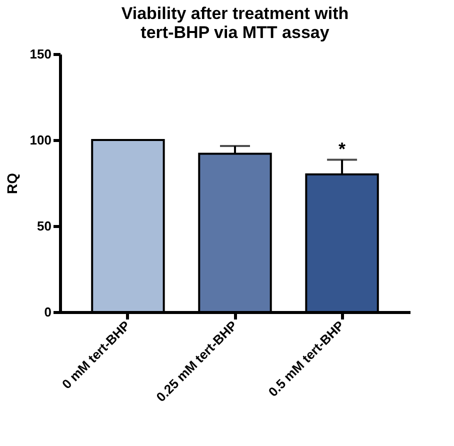  Describe the element at coordinates (48, 312) in the screenshot. I see `y-tick-label: 0` at that location.